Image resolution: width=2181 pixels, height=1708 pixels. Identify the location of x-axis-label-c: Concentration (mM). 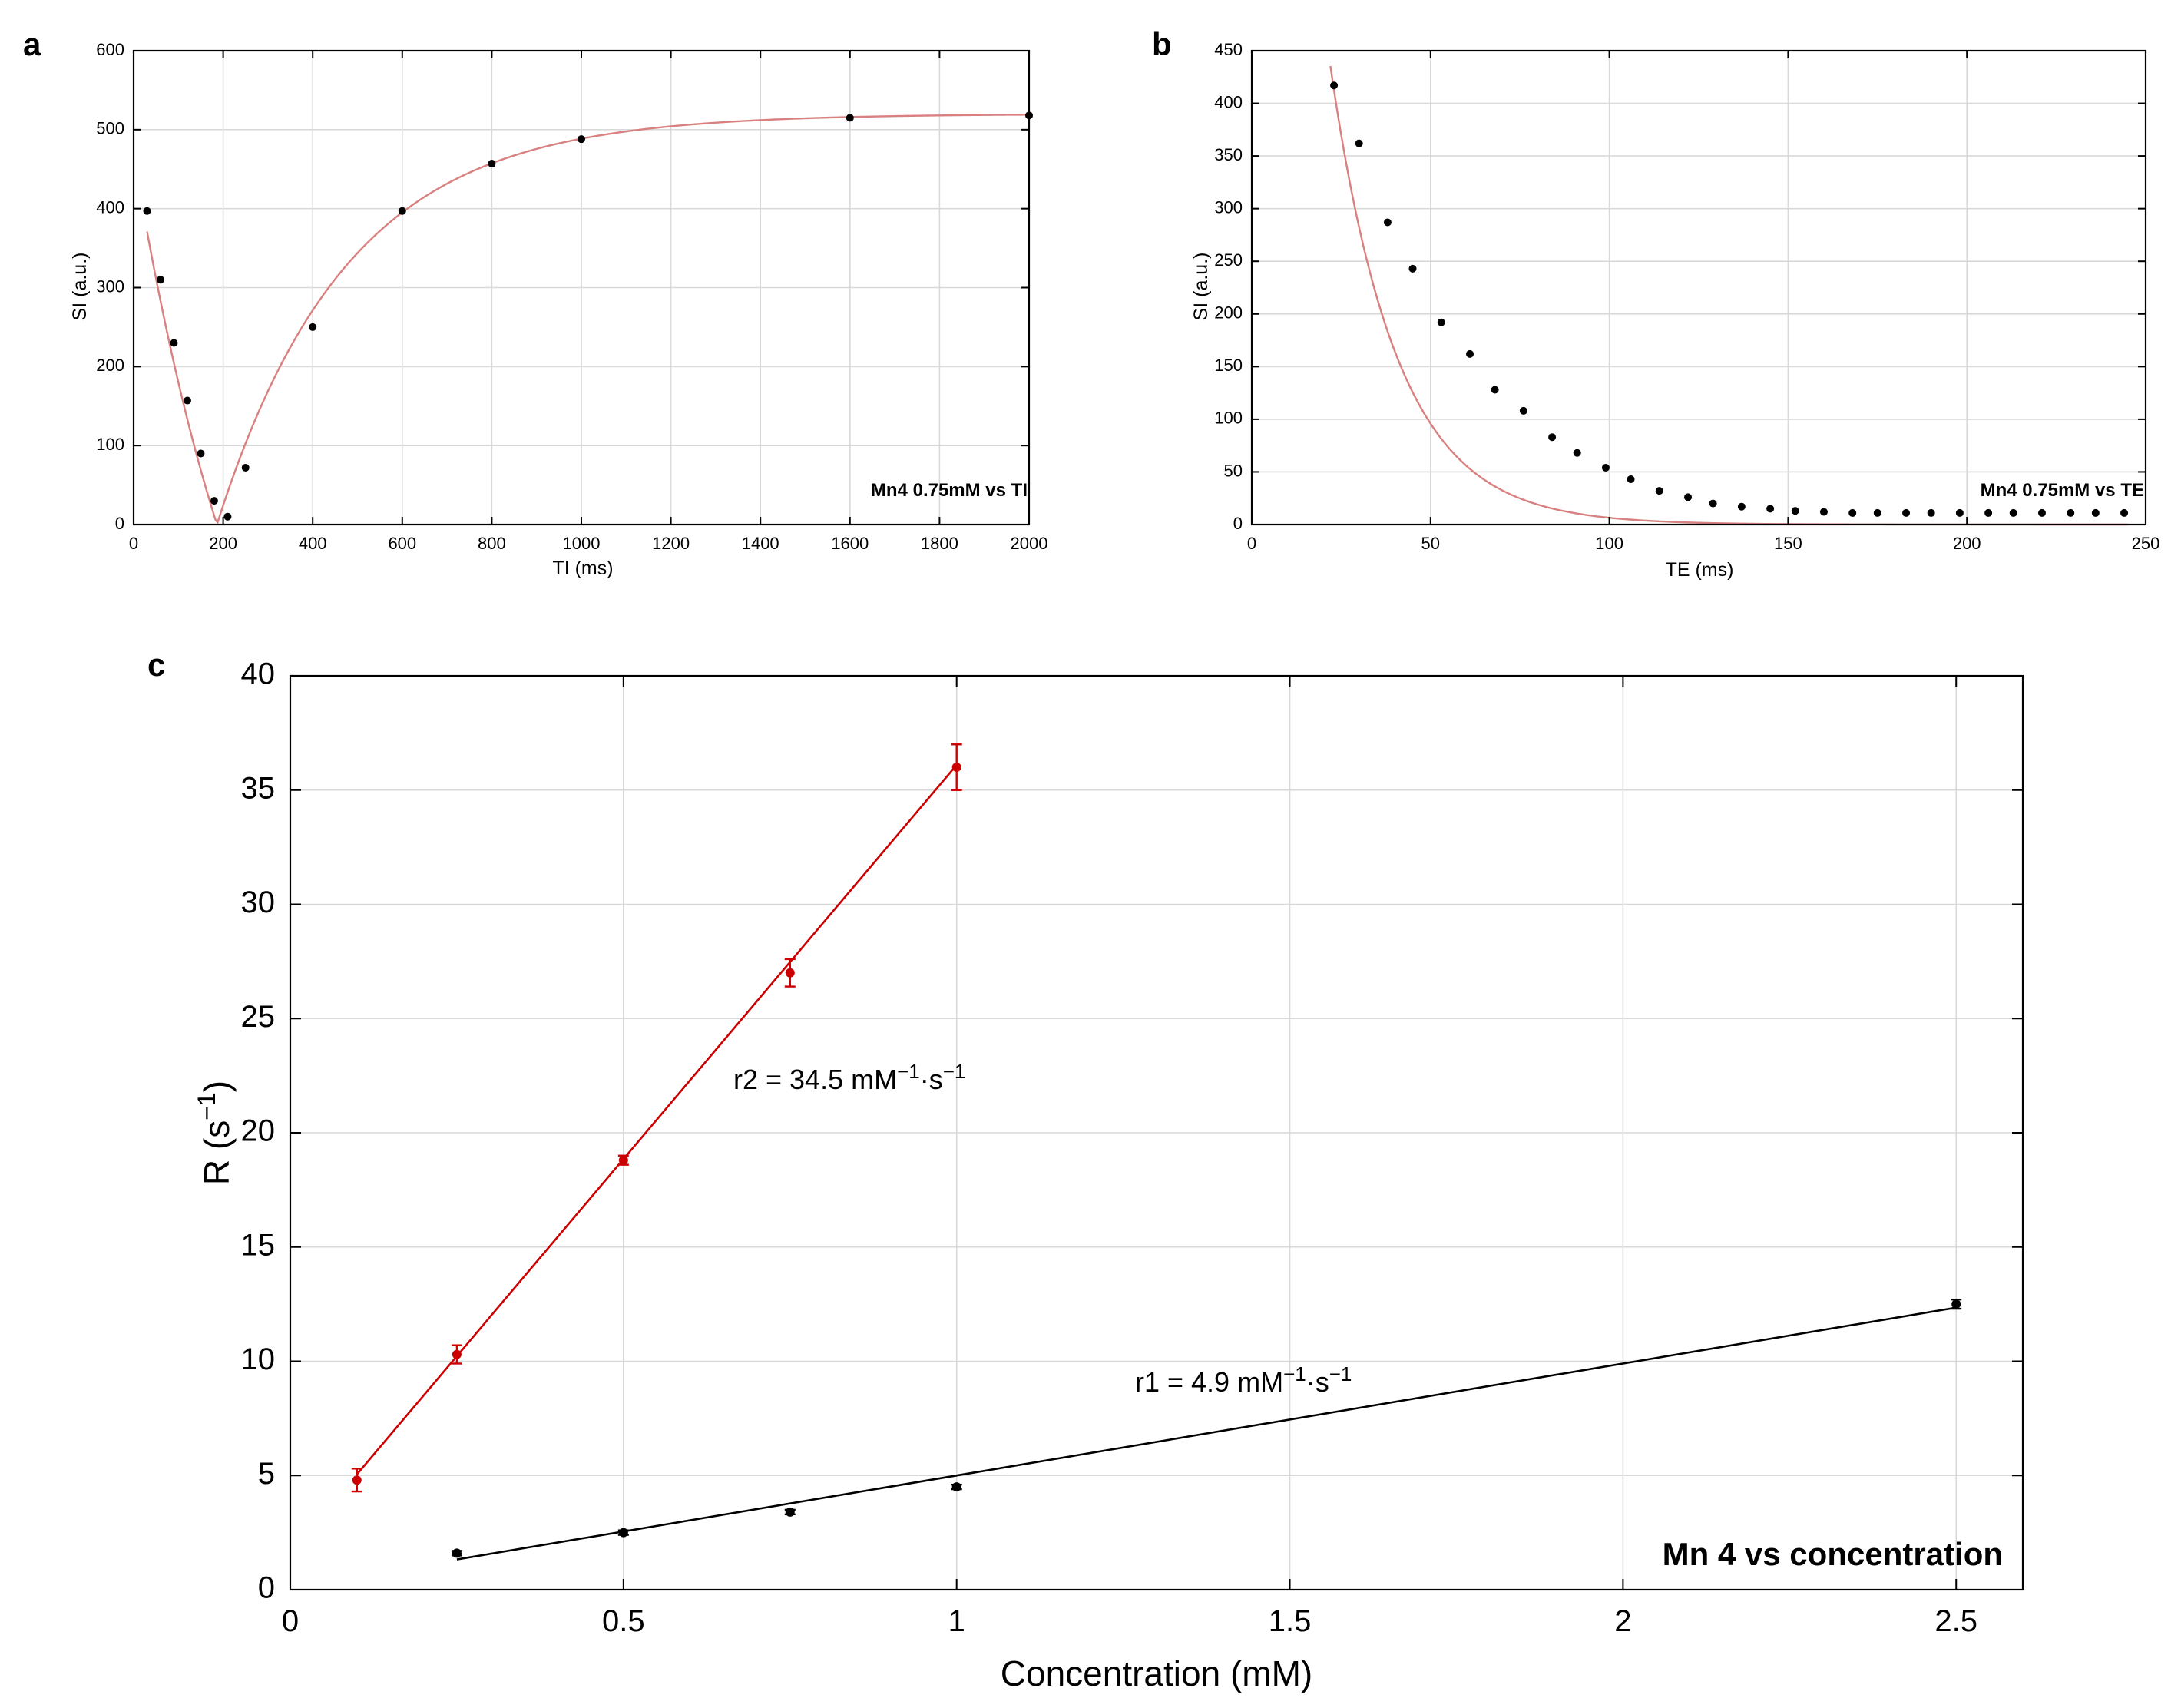
(1156, 1673).